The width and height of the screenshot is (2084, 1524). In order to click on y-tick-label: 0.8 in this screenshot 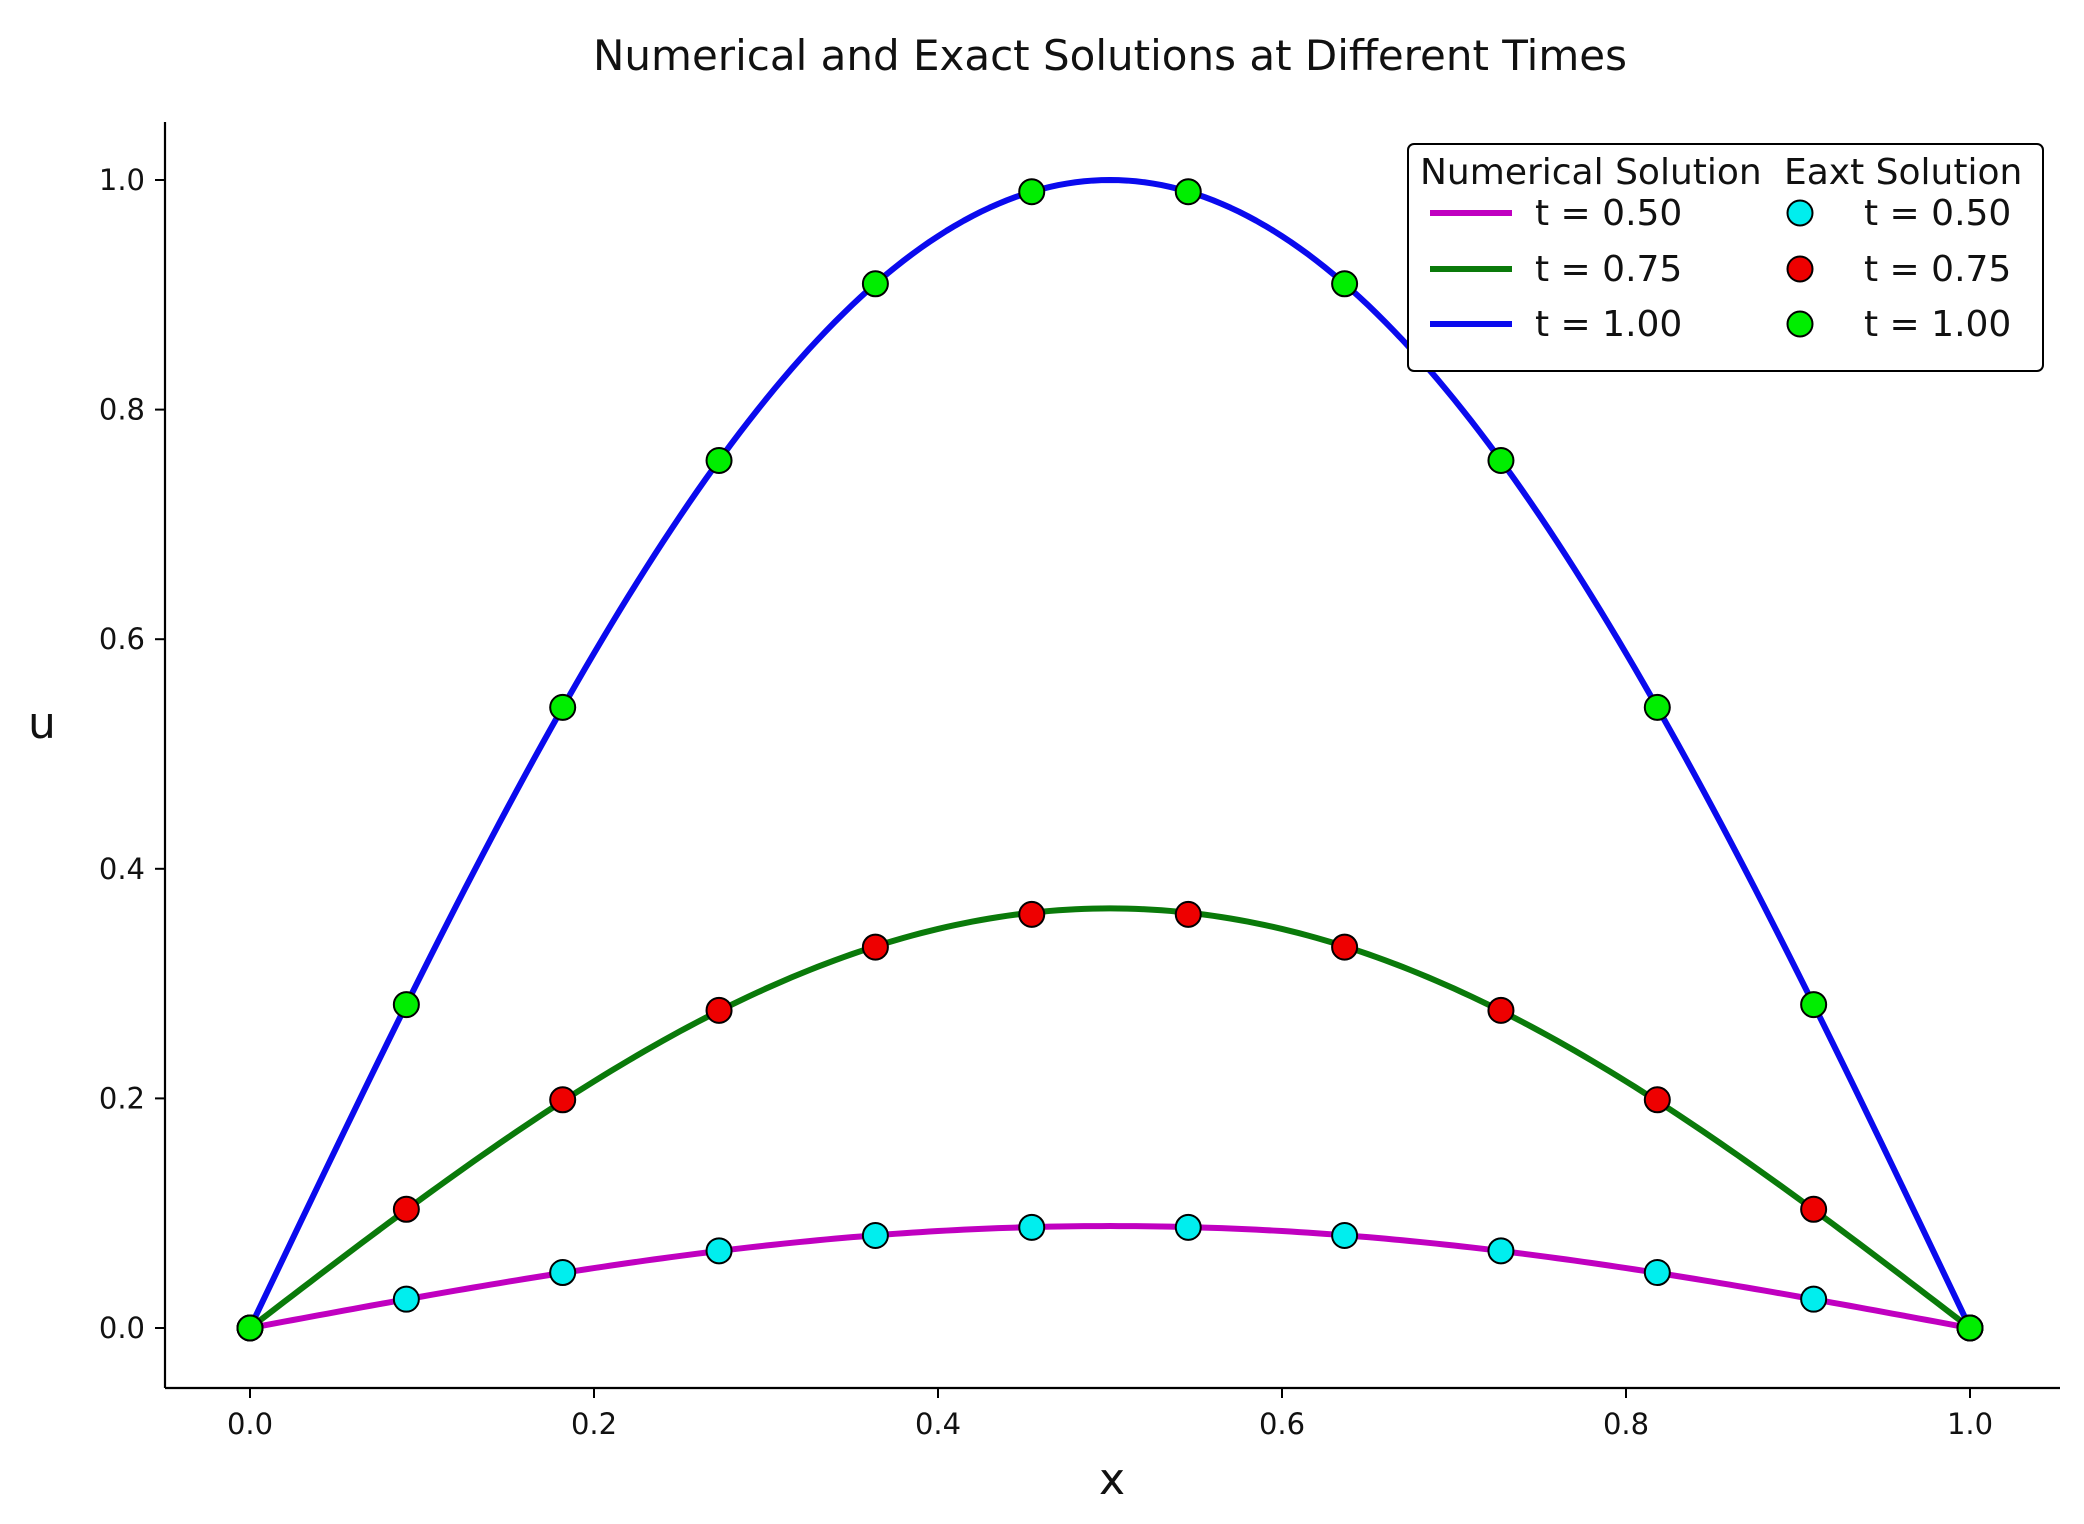, I will do `click(122, 410)`.